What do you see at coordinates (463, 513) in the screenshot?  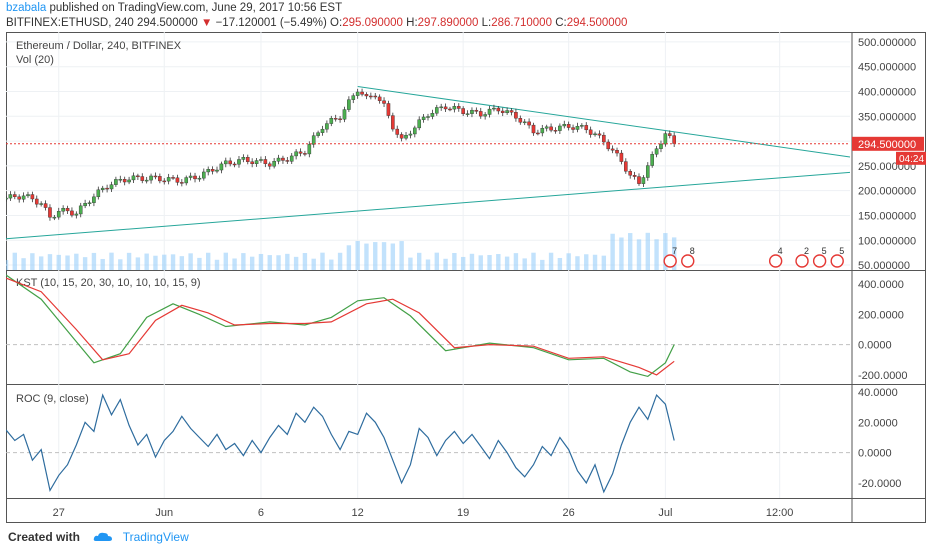 I see `time-tick-label: 19` at bounding box center [463, 513].